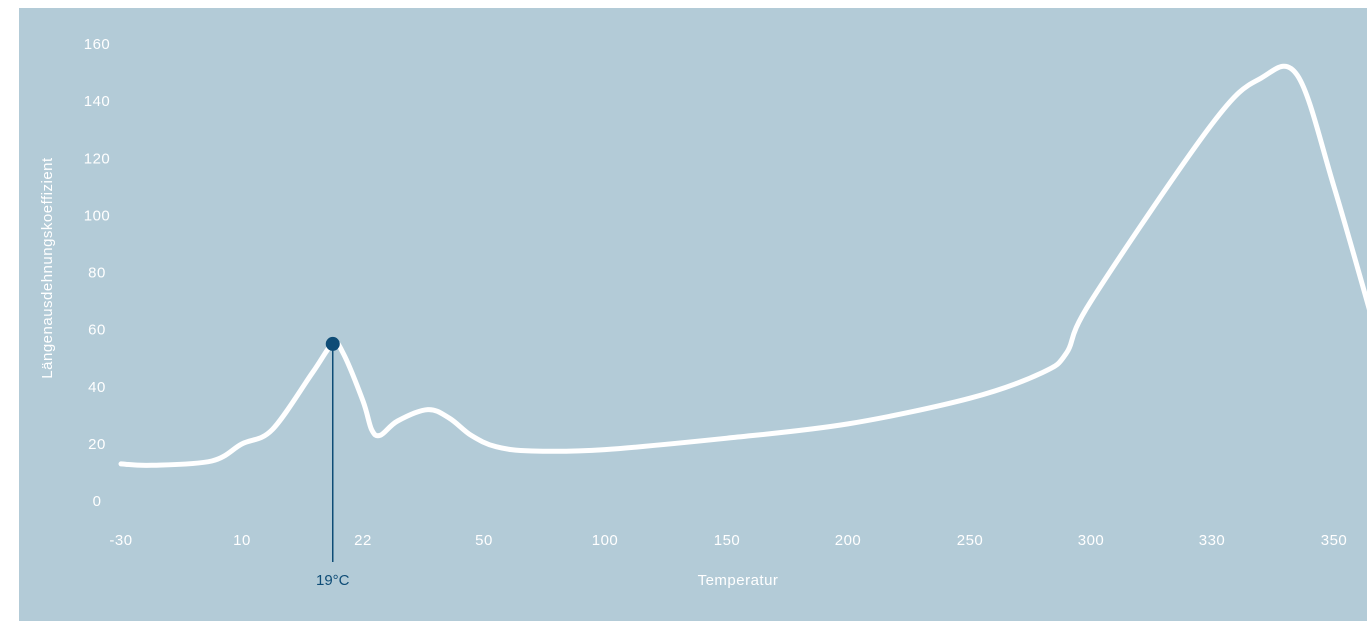  Describe the element at coordinates (97, 330) in the screenshot. I see `y-tick-label: 60` at that location.